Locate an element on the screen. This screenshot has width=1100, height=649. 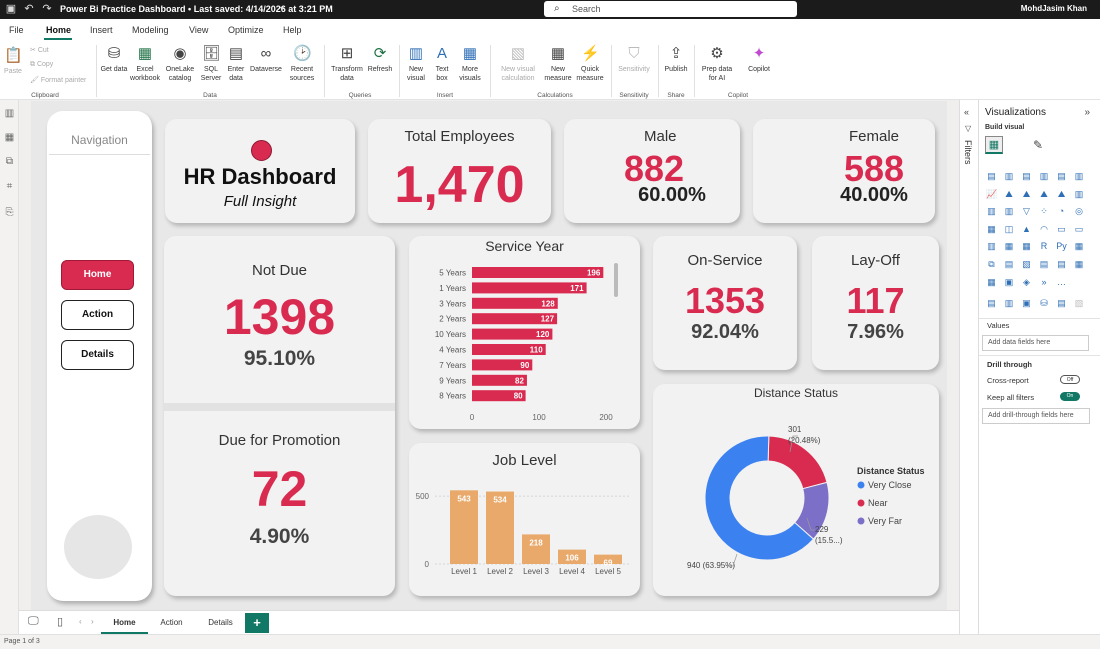
recent-sources-button: 🕑 Recent sources is located at coordinates (302, 64).